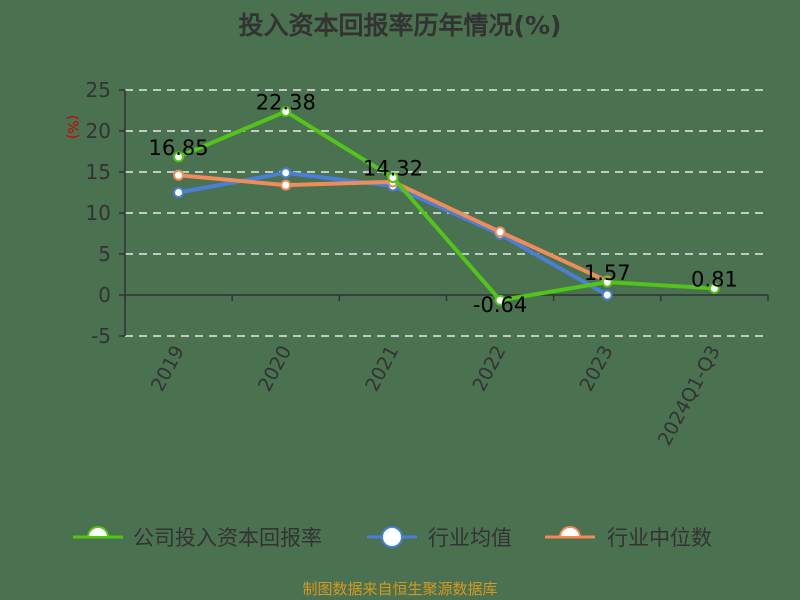 The height and width of the screenshot is (600, 800). I want to click on y-tick-label: 20, so click(98, 131).